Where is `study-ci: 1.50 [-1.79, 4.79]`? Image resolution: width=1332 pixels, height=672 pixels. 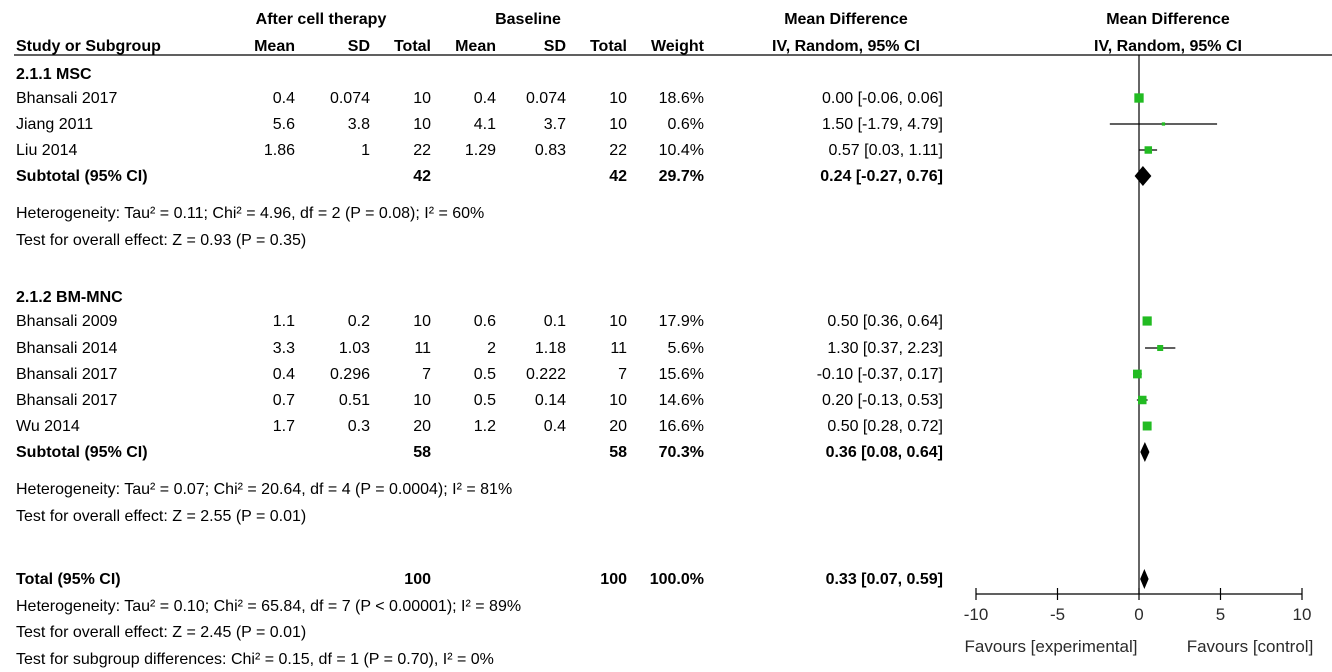
study-ci: 1.50 [-1.79, 4.79] is located at coordinates (882, 124).